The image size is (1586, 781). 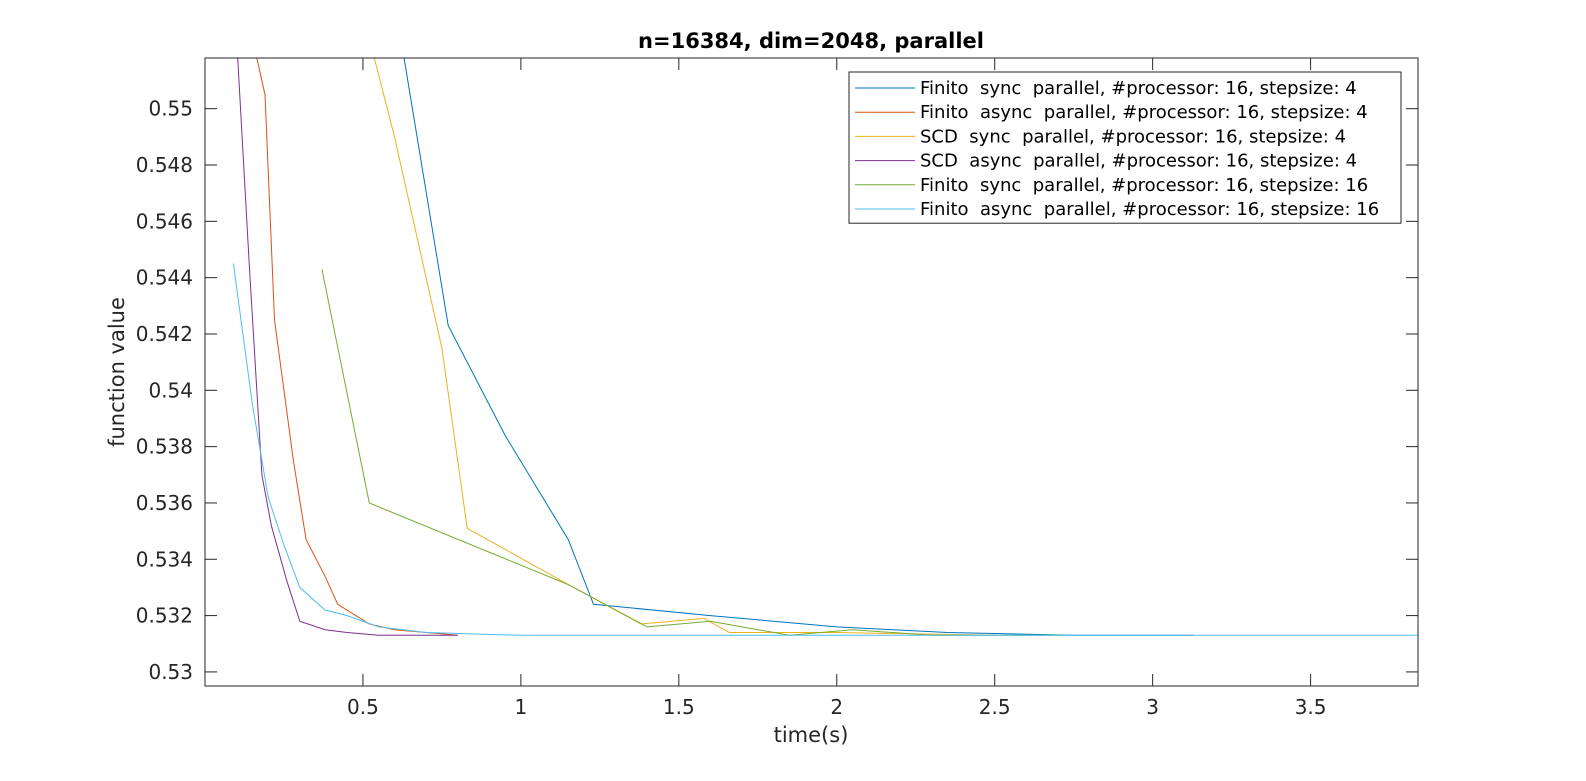 I want to click on x-axis-label: time(s), so click(x=811, y=735).